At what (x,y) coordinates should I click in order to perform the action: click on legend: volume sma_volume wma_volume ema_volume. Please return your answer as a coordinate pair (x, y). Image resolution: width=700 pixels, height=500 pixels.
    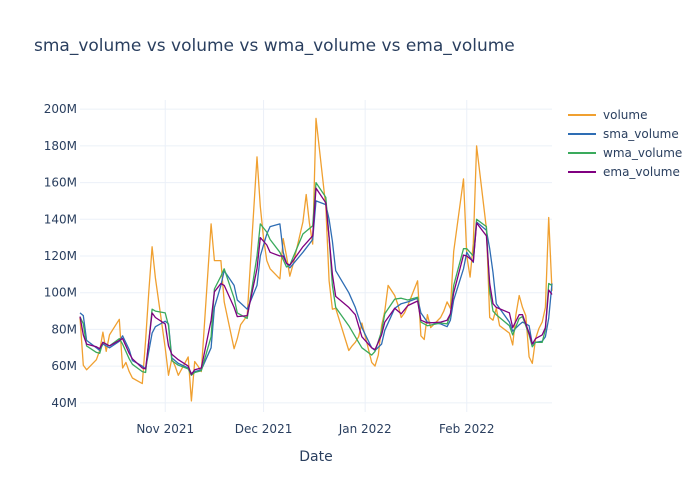
    Looking at the image, I should click on (625, 143).